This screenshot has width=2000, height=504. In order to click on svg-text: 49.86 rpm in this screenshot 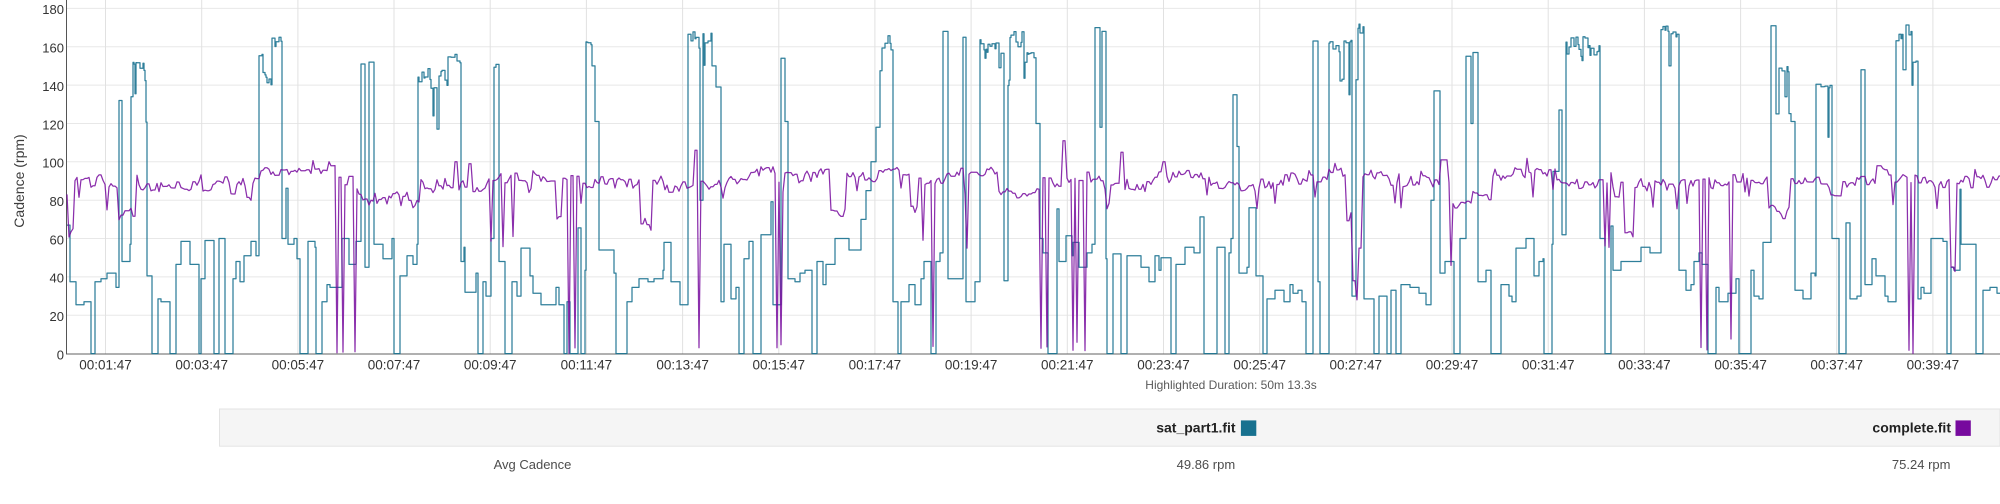, I will do `click(1206, 464)`.